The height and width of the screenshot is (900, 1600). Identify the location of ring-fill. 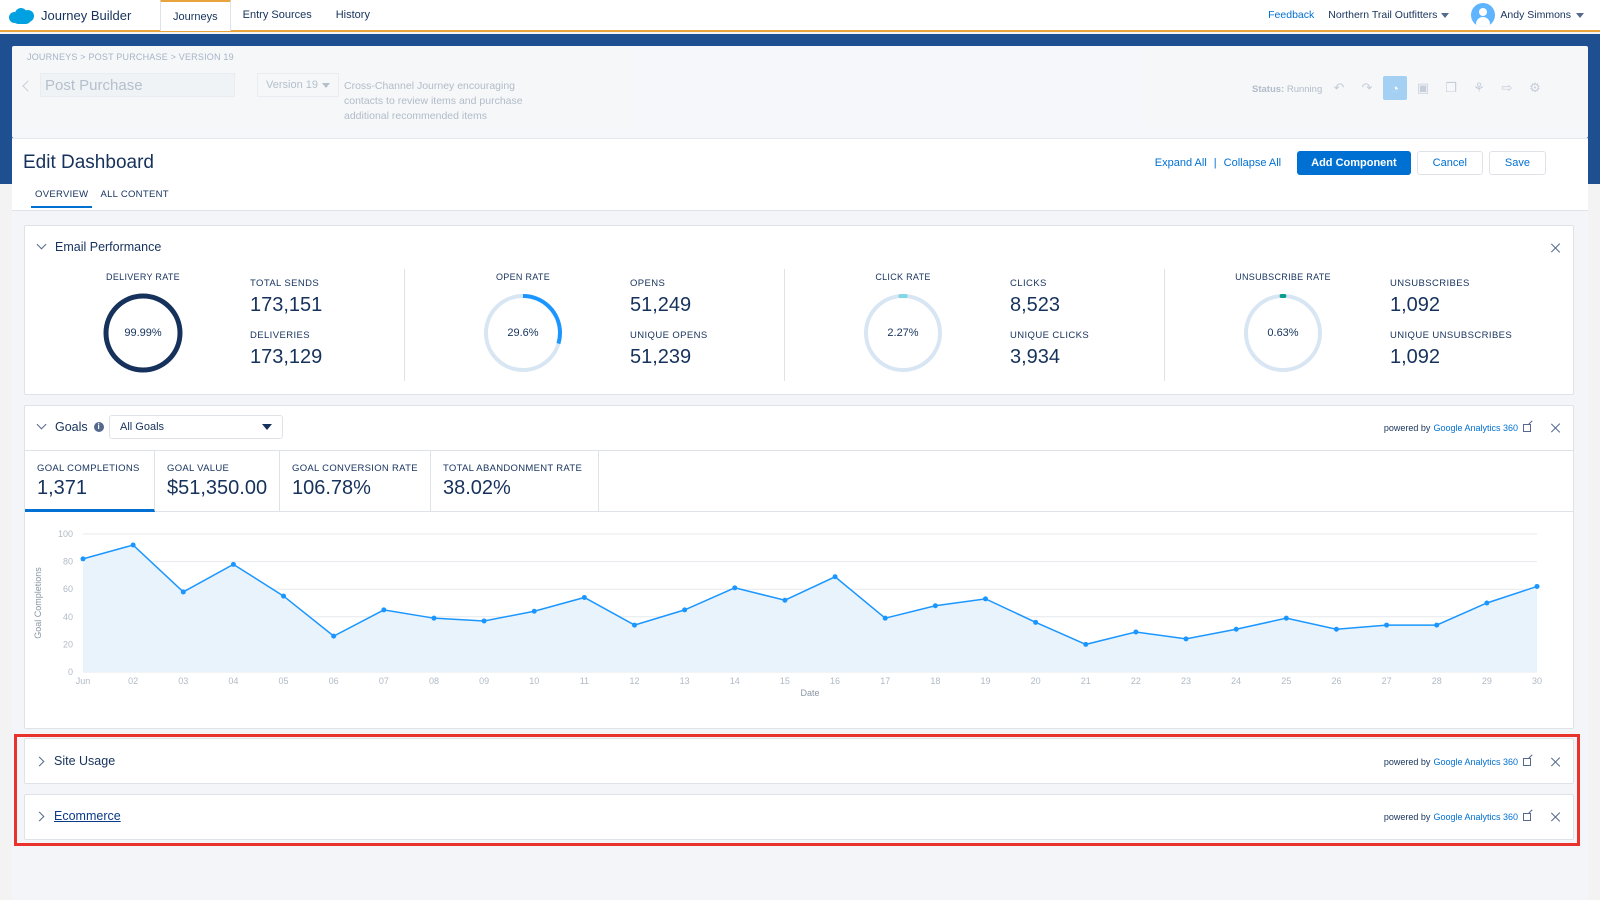
(903, 333).